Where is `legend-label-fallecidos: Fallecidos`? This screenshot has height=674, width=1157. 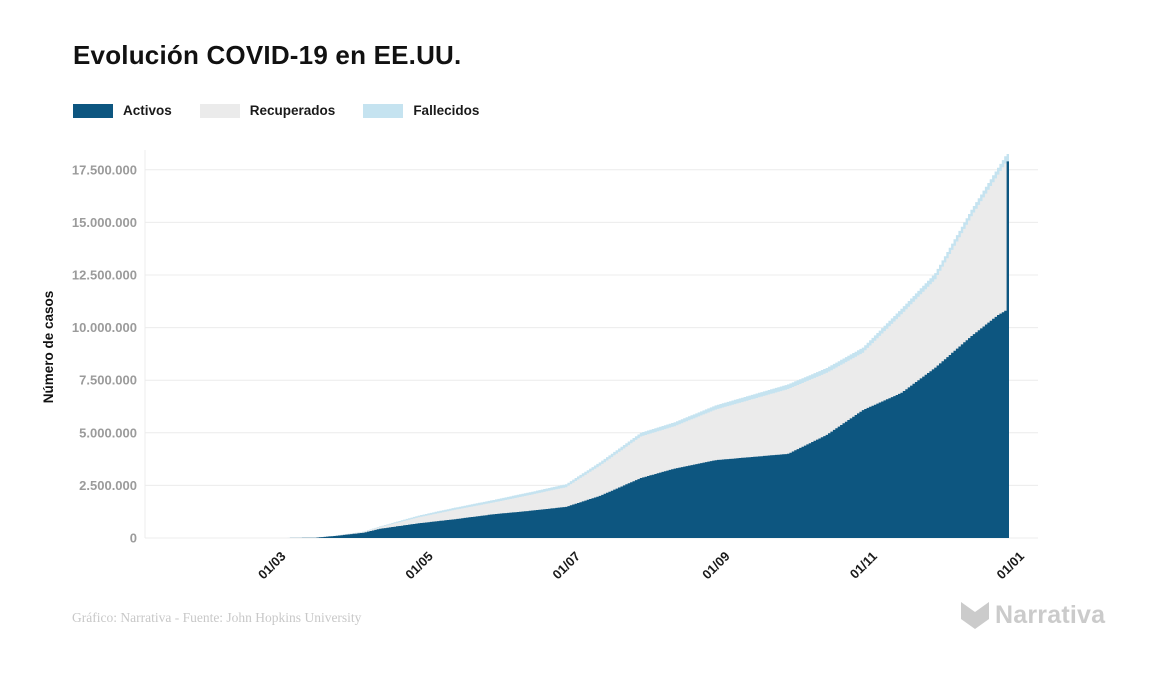 legend-label-fallecidos: Fallecidos is located at coordinates (446, 110).